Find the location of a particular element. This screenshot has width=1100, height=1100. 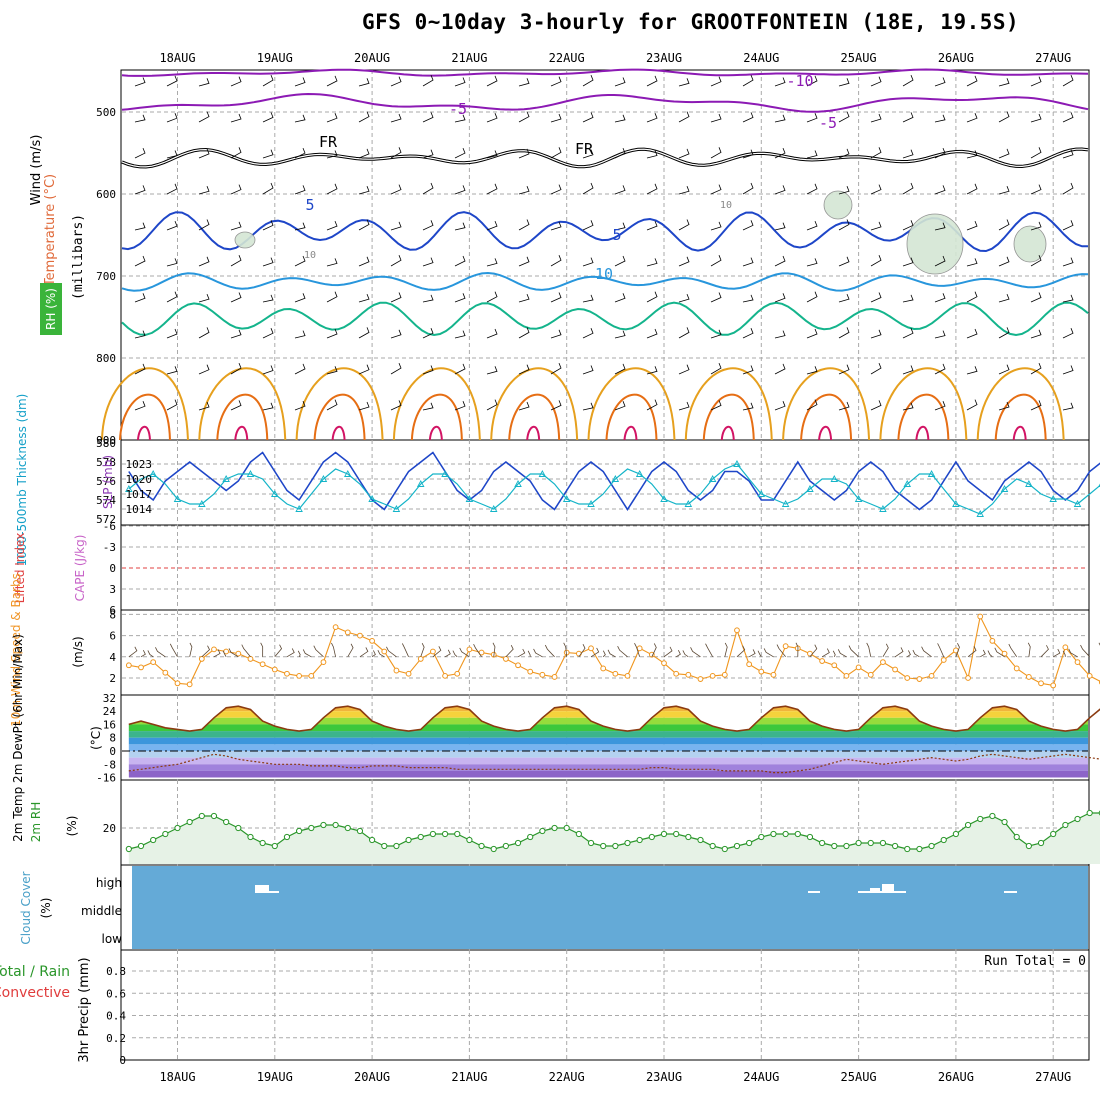

cloud-high-patch is located at coordinates (267, 892).